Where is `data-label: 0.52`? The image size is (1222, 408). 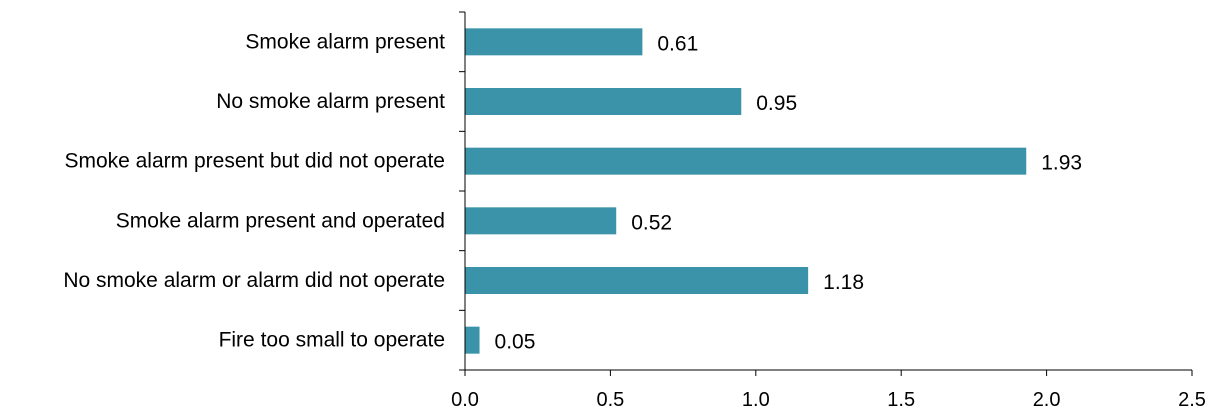
data-label: 0.52 is located at coordinates (651, 222).